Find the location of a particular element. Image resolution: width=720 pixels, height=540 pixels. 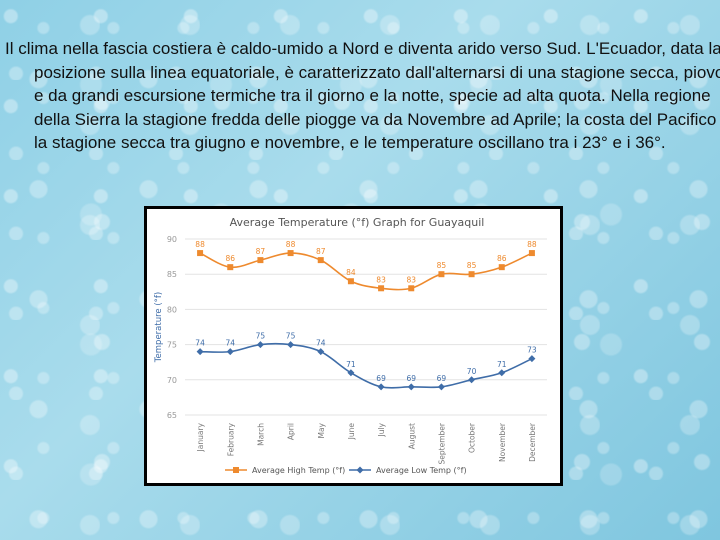

y-tick-label: 80 is located at coordinates (172, 309).